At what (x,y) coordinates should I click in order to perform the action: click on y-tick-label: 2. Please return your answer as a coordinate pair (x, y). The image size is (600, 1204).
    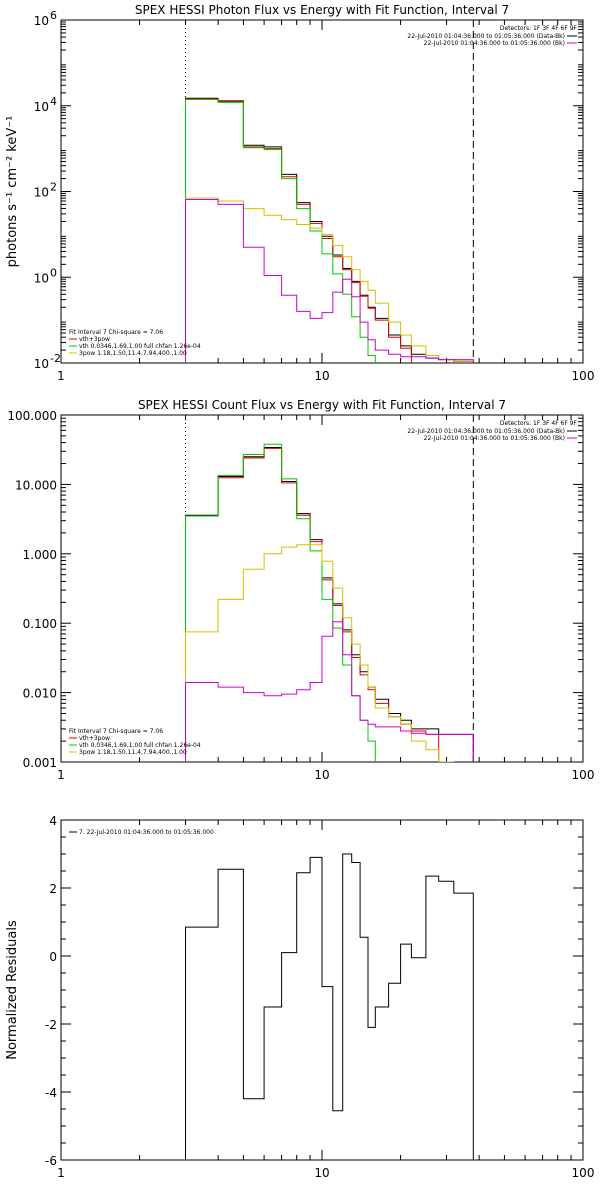
    Looking at the image, I should click on (53, 889).